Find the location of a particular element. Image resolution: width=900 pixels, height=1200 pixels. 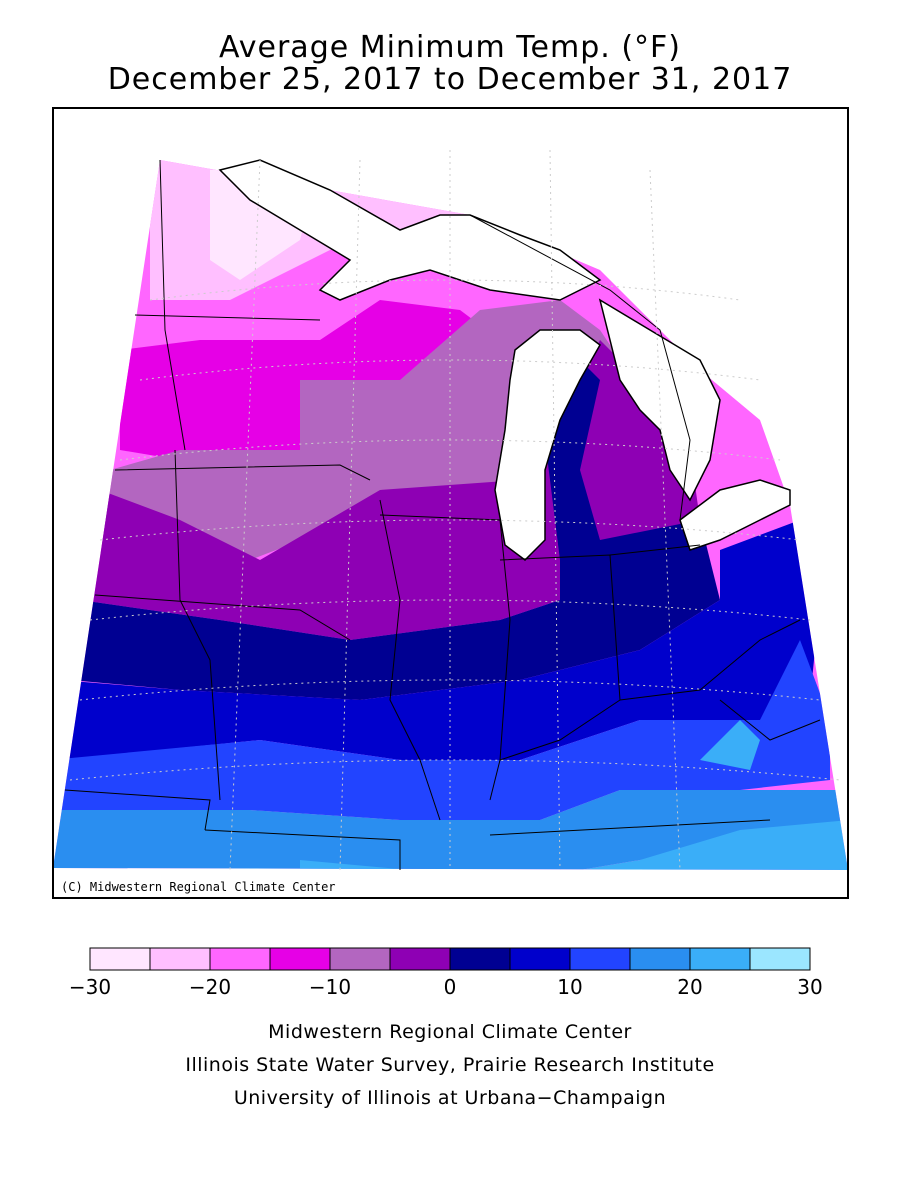

map-date-range: December 25, 2017 to December 31, 2017 is located at coordinates (450, 79).